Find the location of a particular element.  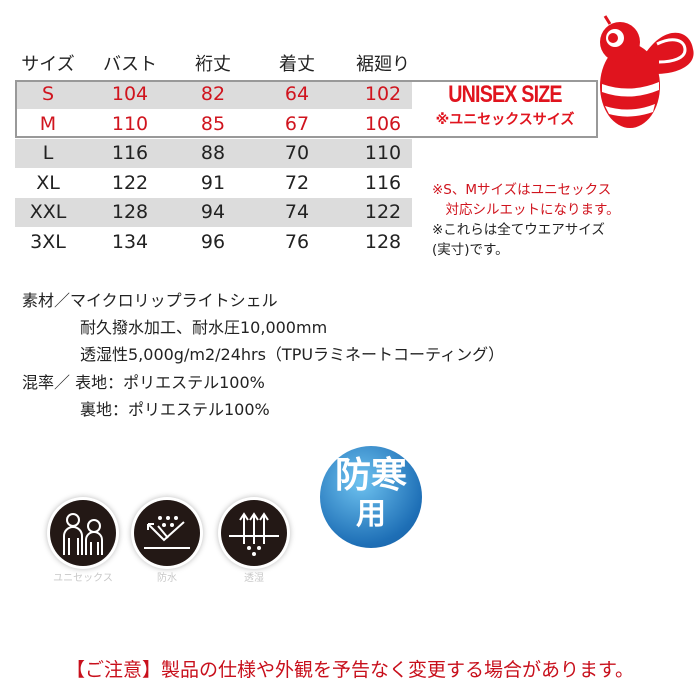

note-size-2: (実寸)です。 is located at coordinates (470, 250).